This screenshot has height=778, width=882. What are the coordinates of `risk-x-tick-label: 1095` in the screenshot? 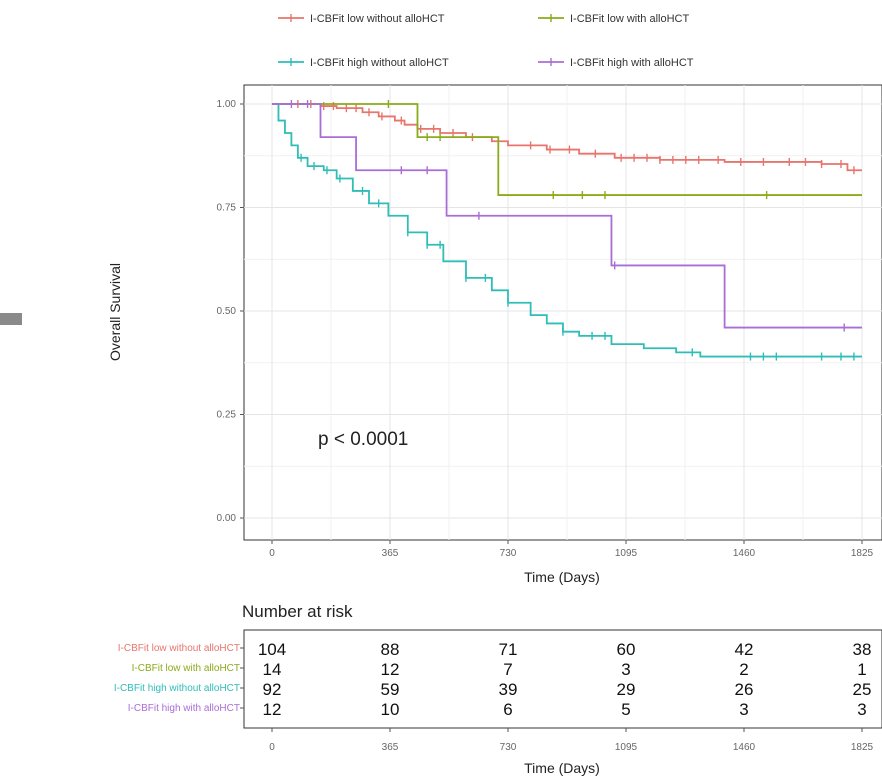 It's located at (626, 747).